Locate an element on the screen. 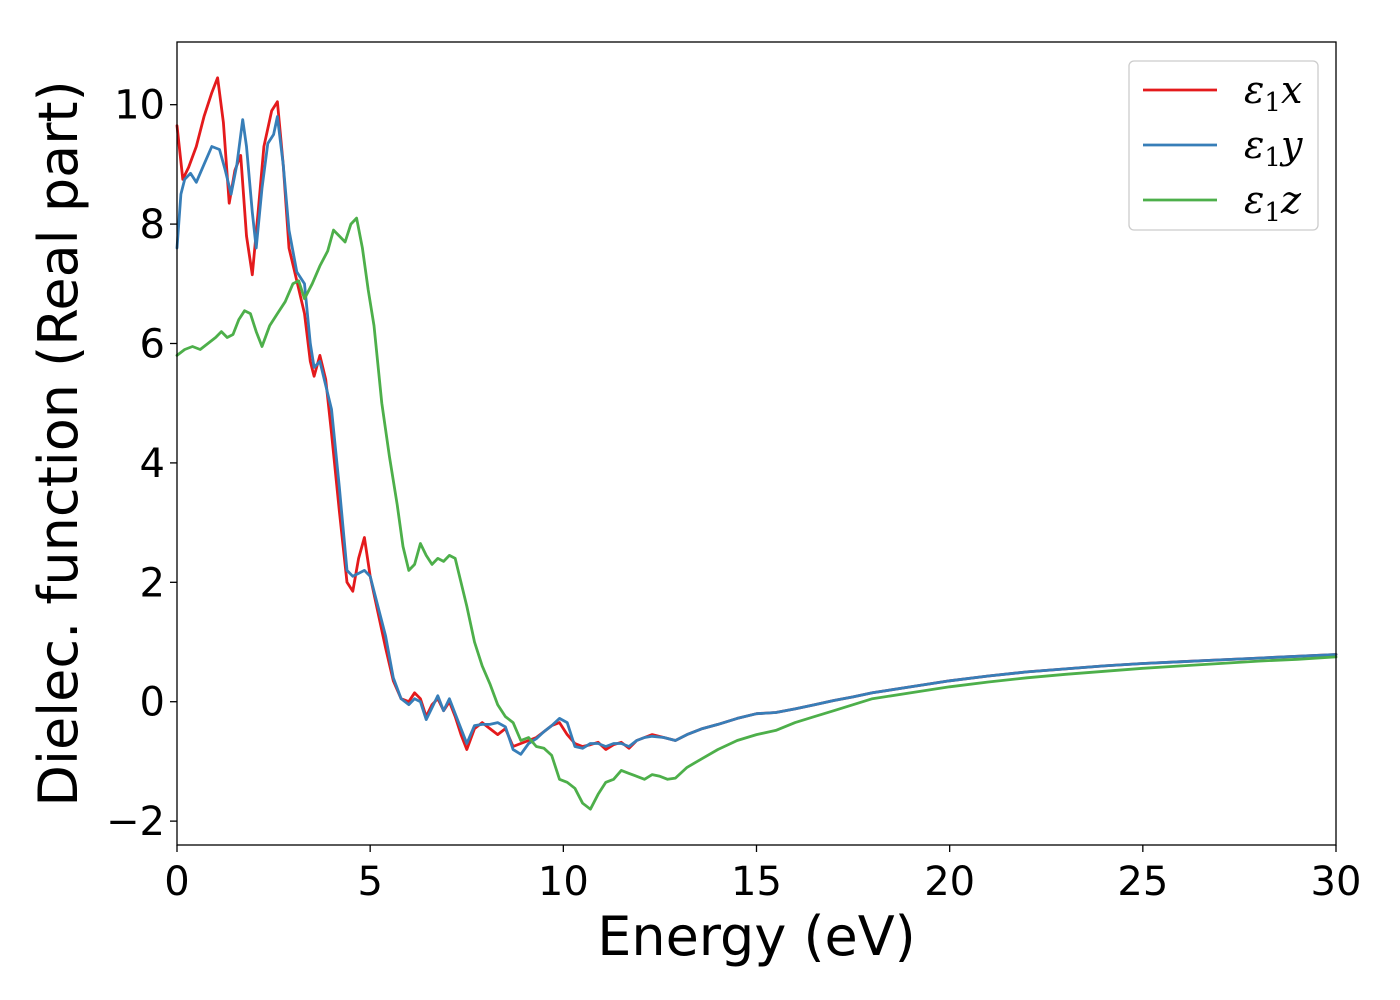 Image resolution: width=1400 pixels, height=1000 pixels. y-axis: −2 0 2 4 6 8 10 is located at coordinates (141, 464).